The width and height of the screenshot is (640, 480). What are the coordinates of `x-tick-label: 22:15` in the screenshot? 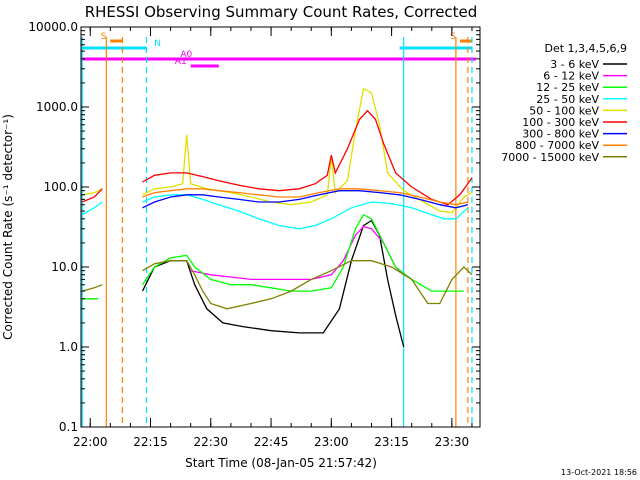 It's located at (150, 442).